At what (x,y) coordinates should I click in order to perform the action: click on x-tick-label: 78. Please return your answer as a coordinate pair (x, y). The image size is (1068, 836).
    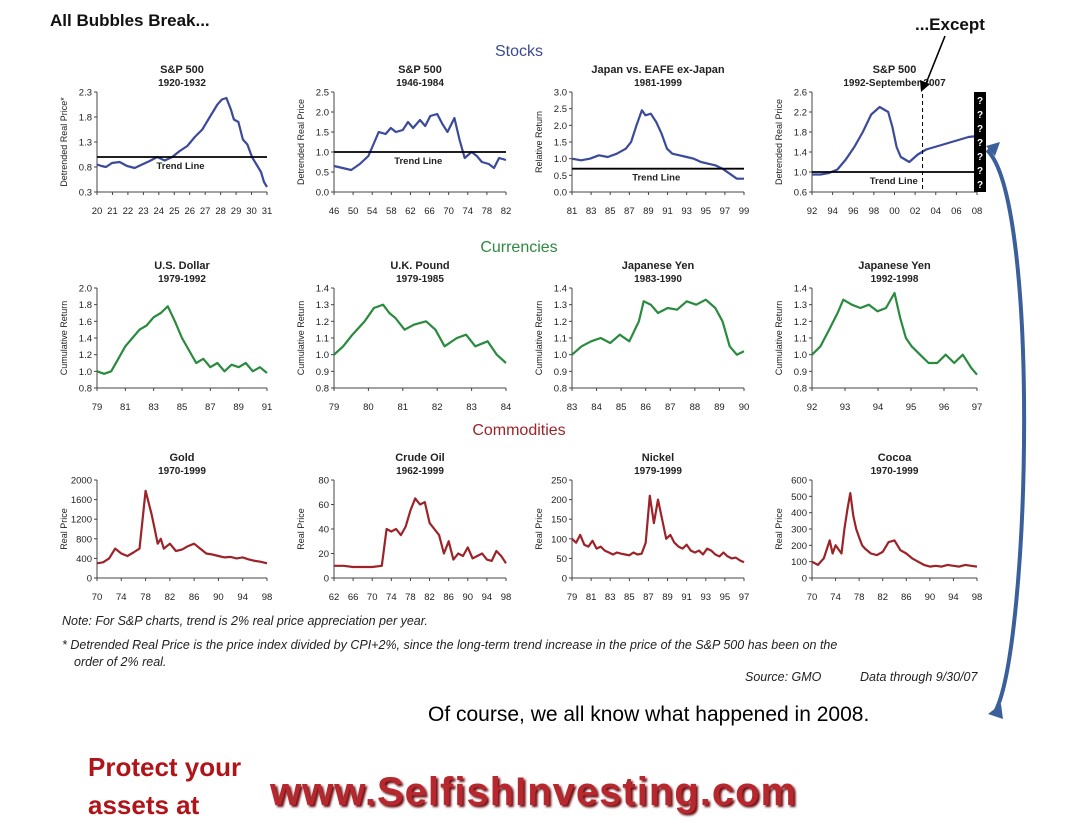
    Looking at the image, I should click on (487, 211).